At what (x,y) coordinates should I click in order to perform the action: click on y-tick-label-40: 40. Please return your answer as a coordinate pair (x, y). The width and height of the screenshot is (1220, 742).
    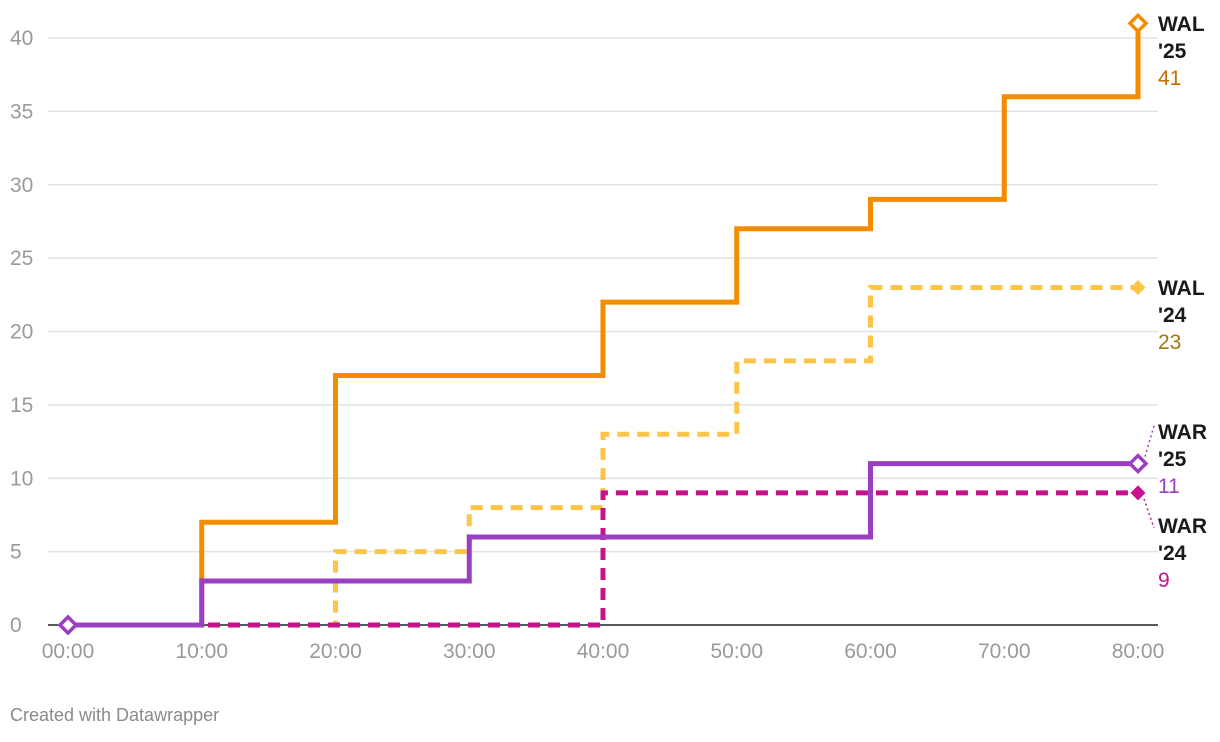
    Looking at the image, I should click on (21, 38).